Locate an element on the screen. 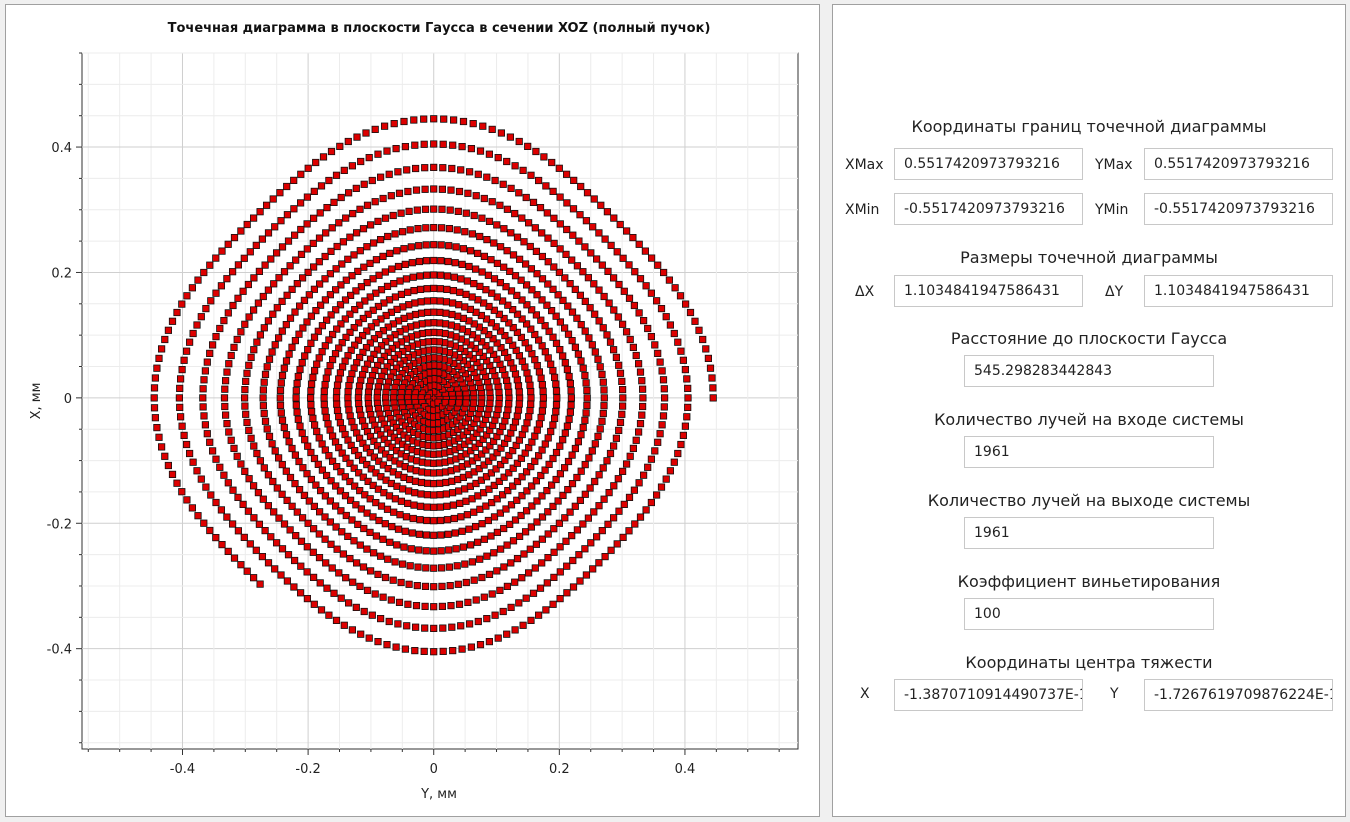  dy-field: 1.1034841947586431 is located at coordinates (1238, 291).